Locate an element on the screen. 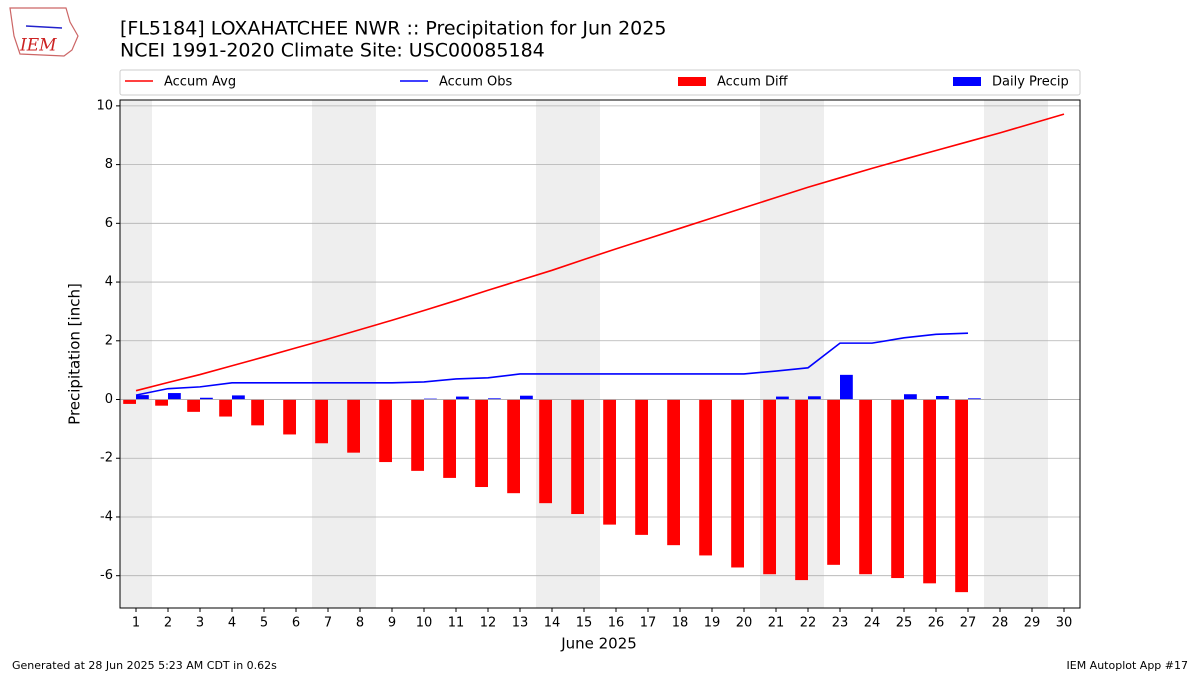 This screenshot has width=1200, height=675. x-tick-label: 14 is located at coordinates (552, 623).